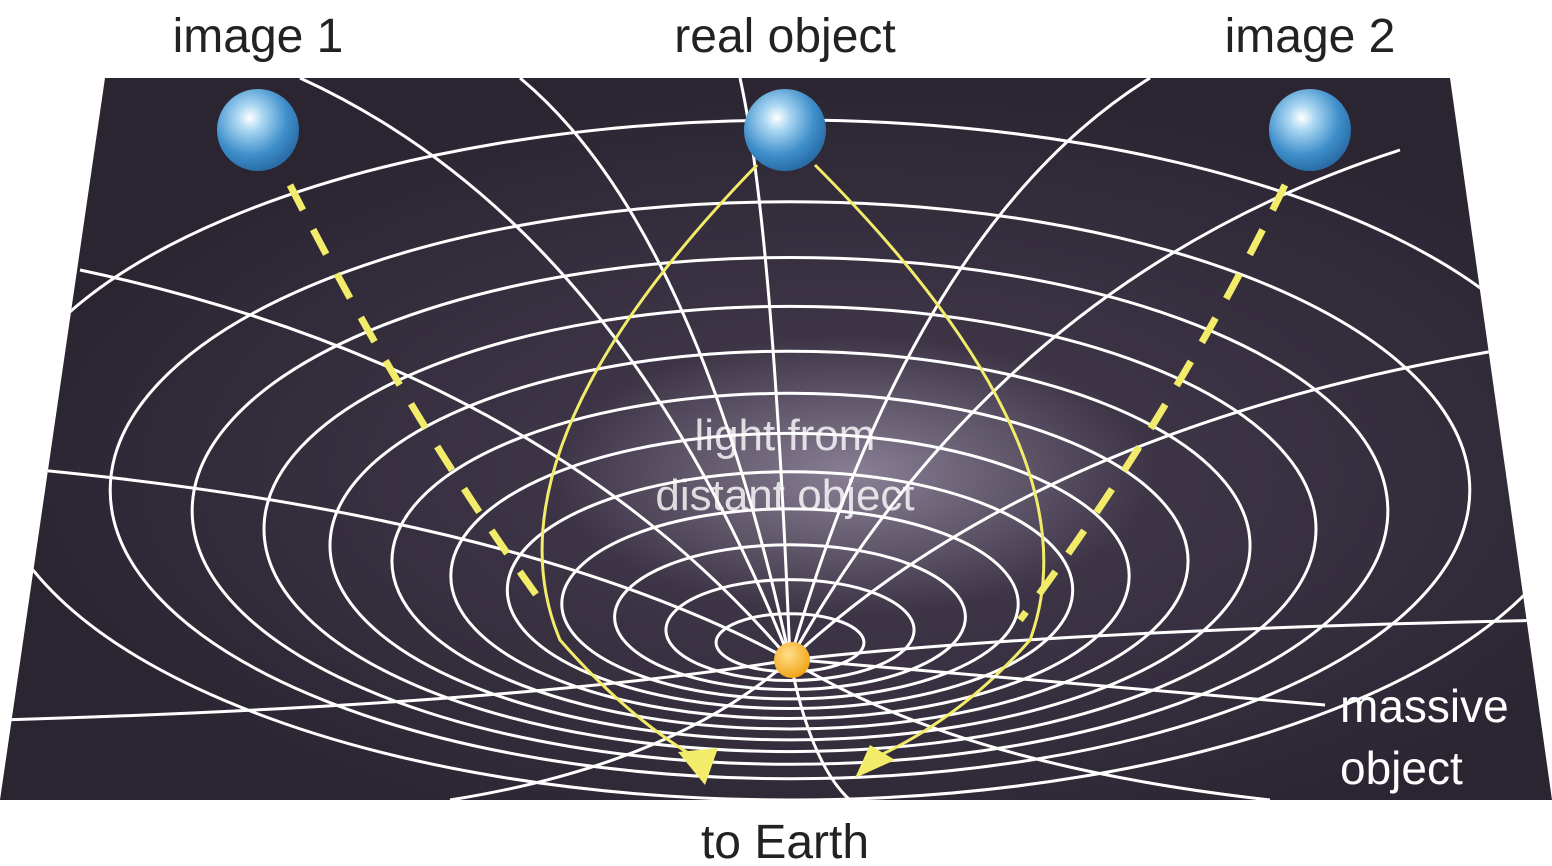 This screenshot has width=1552, height=866. Describe the element at coordinates (784, 36) in the screenshot. I see `label: real object` at that location.